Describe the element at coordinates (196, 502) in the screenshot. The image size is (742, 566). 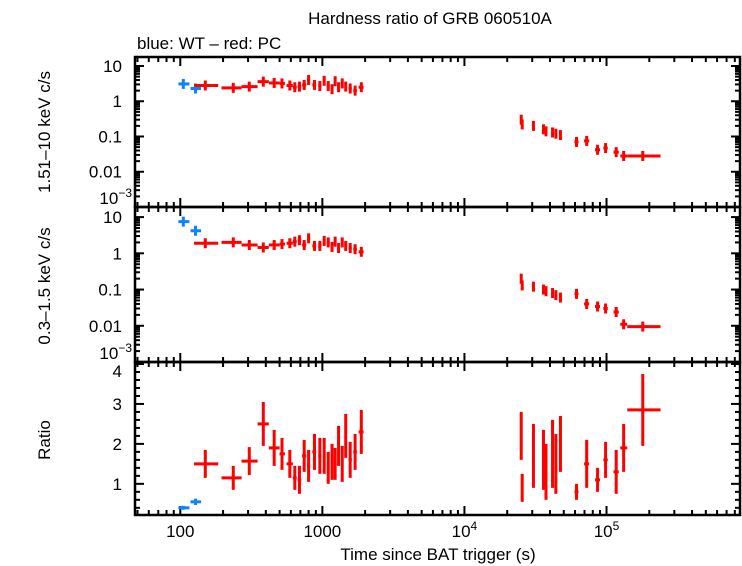
I see `data-point-wt` at that location.